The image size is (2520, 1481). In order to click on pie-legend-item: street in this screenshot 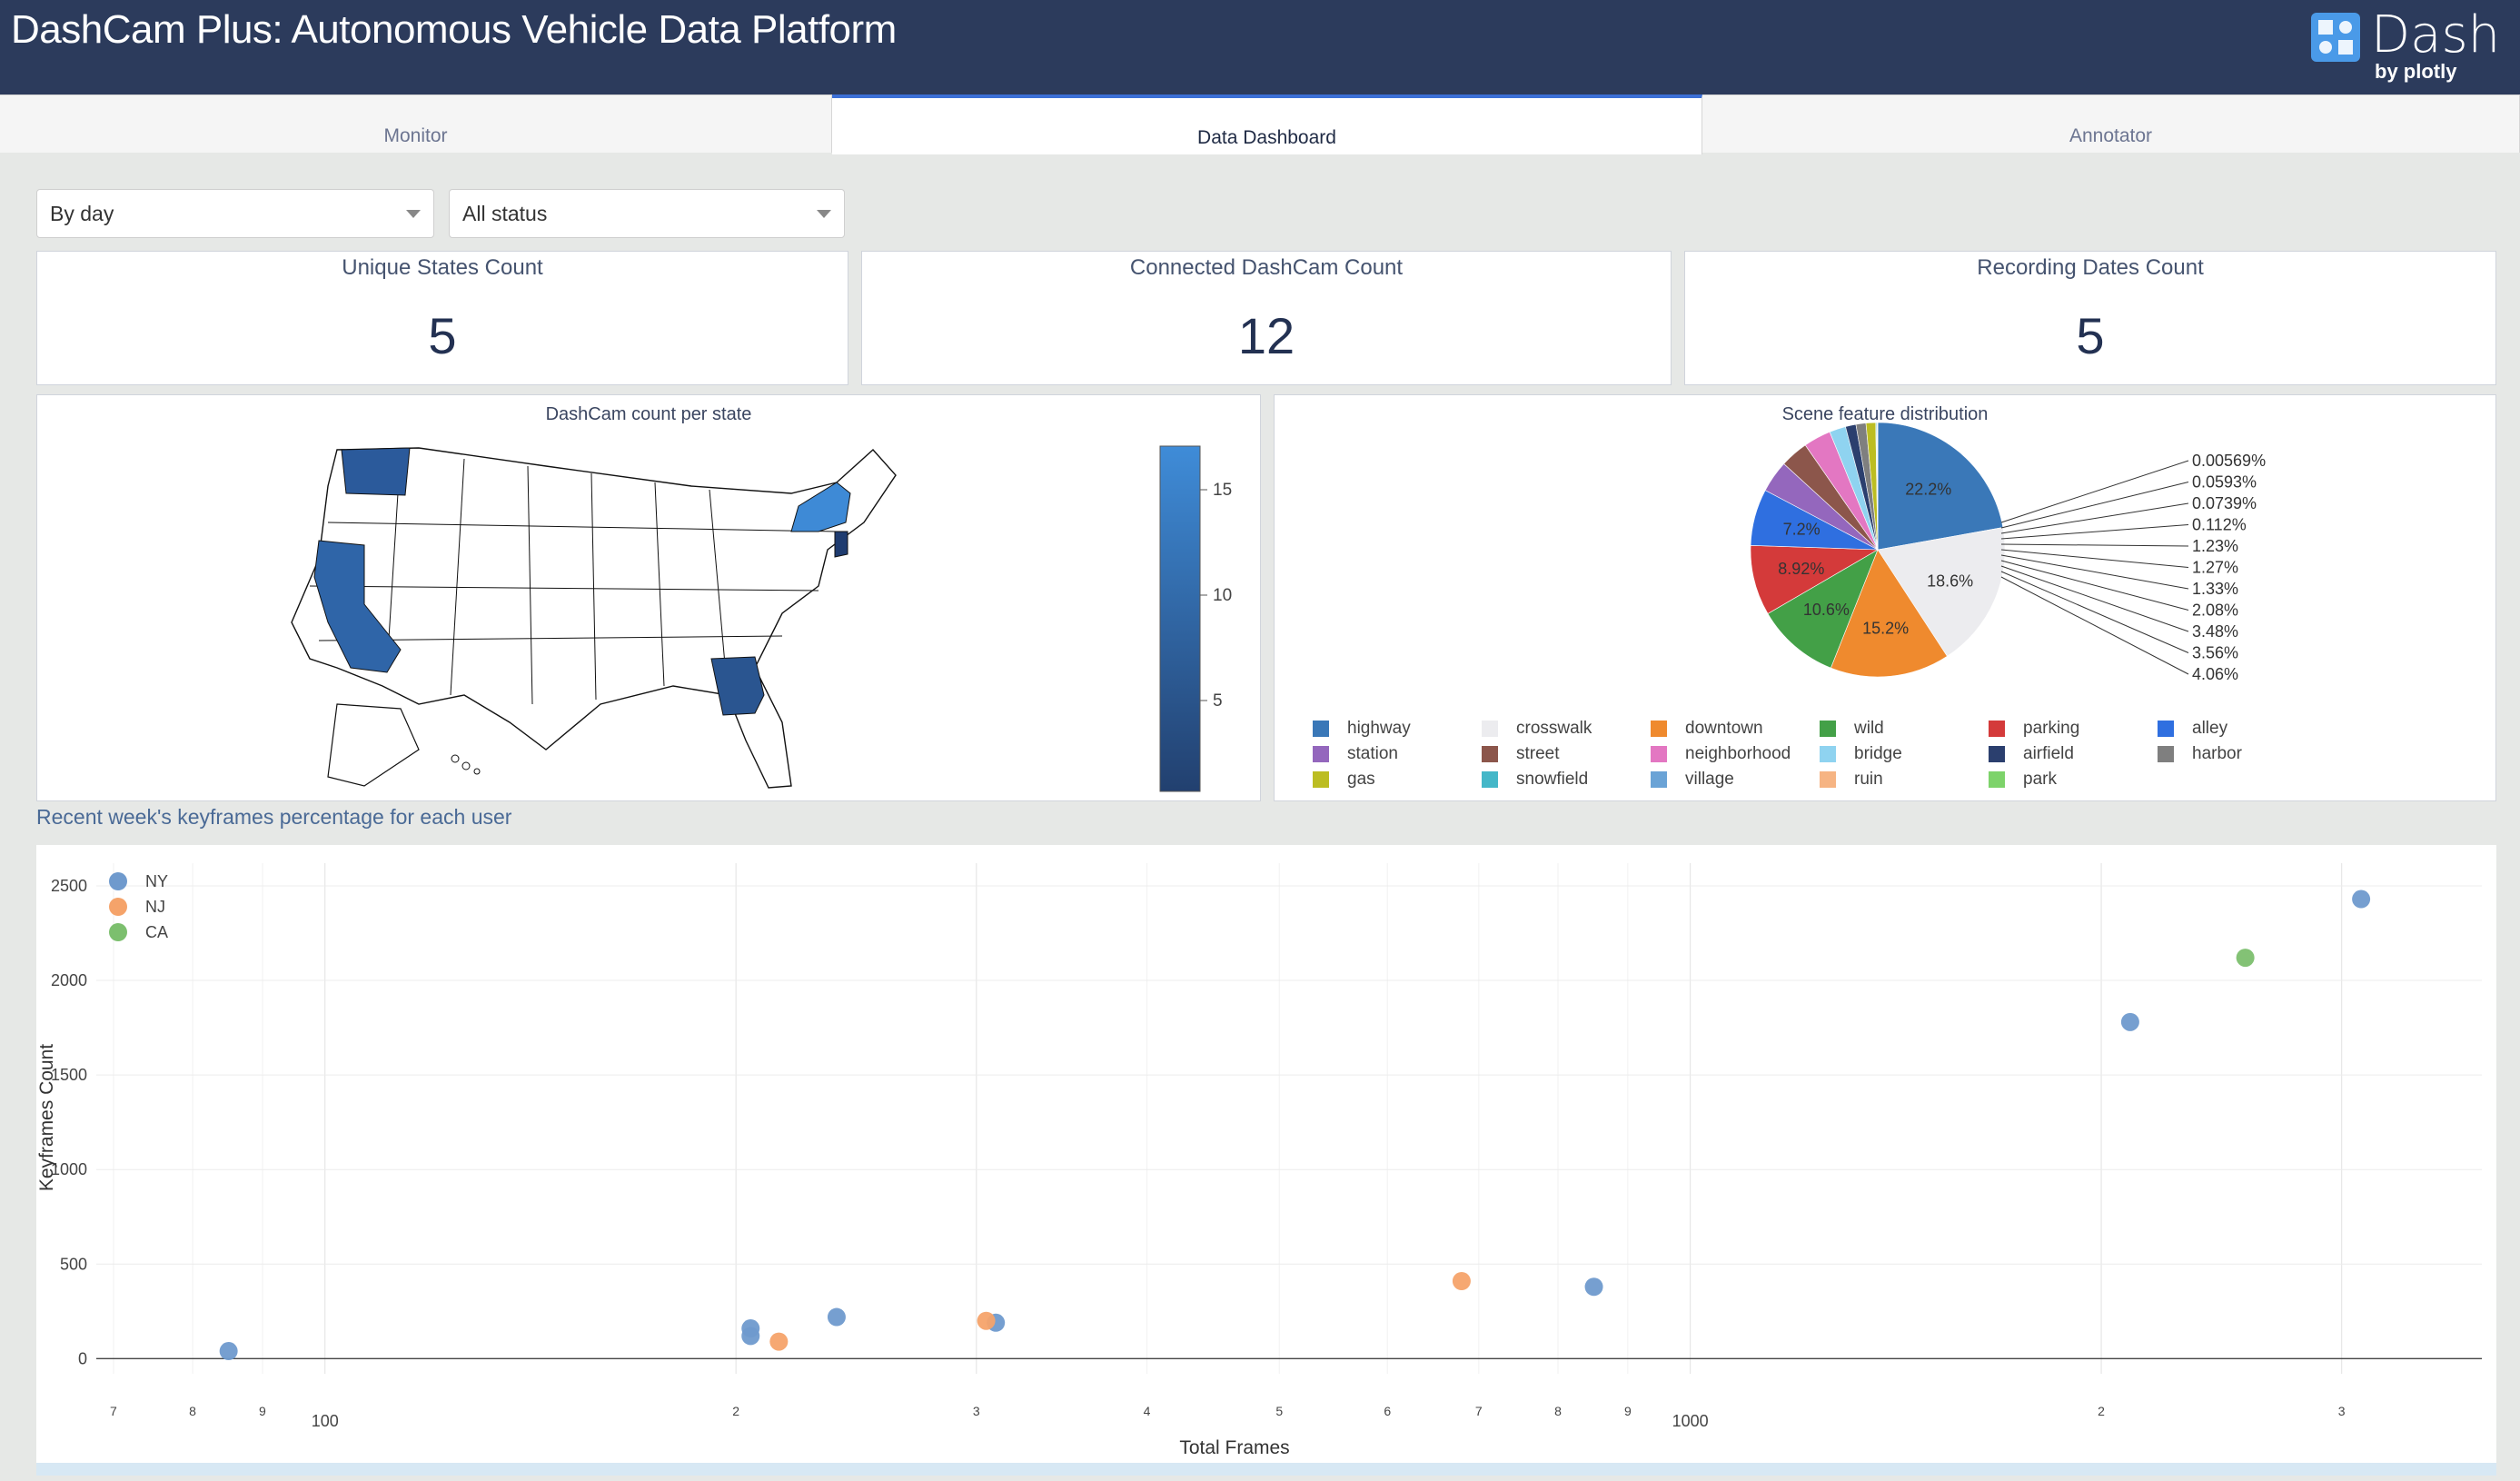, I will do `click(1521, 754)`.